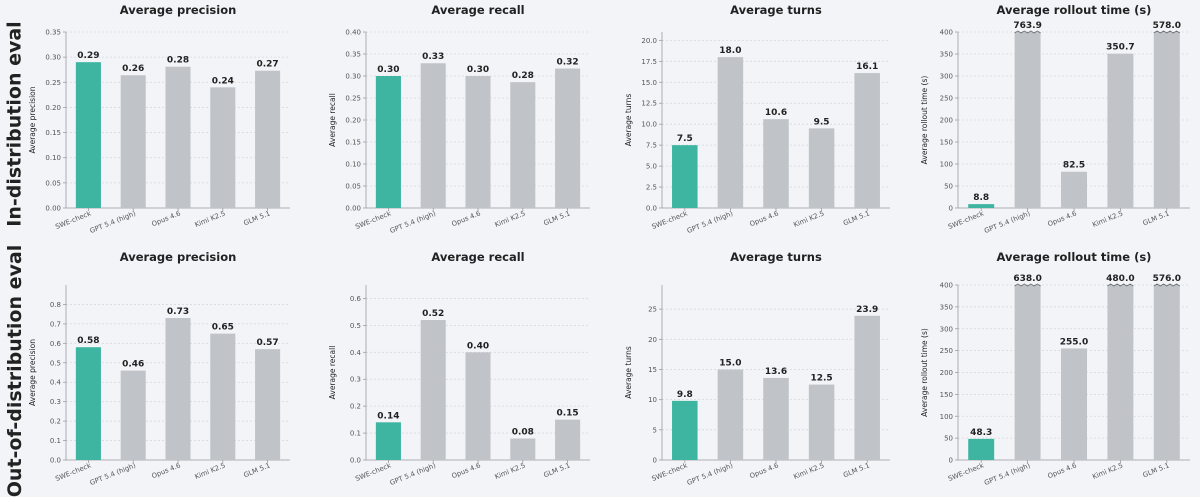  Describe the element at coordinates (388, 416) in the screenshot. I see `bar-value-label: 0.14` at that location.